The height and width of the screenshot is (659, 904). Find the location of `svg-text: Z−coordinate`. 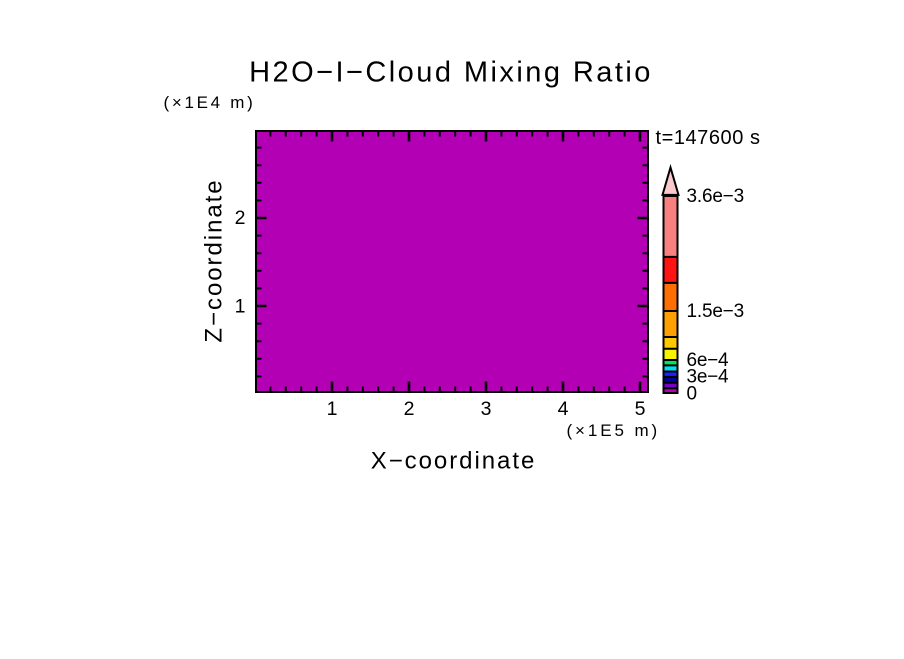

svg-text: Z−coordinate is located at coordinates (214, 260).